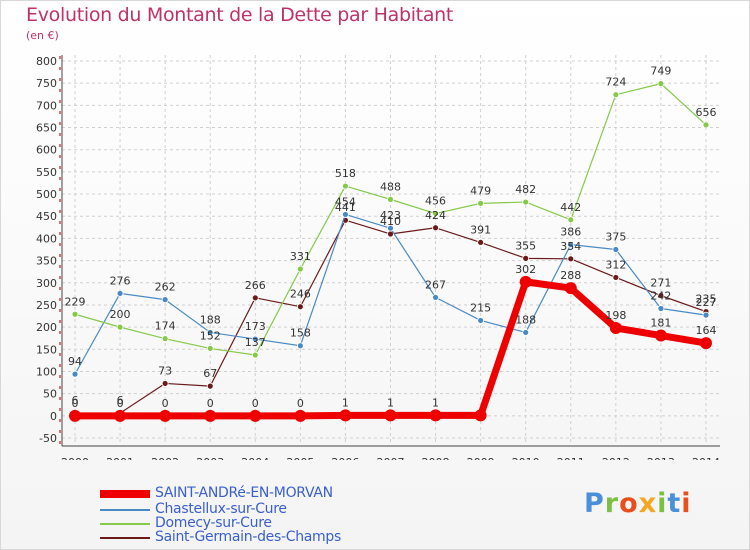 The width and height of the screenshot is (750, 550). Describe the element at coordinates (594, 503) in the screenshot. I see `logo-letter: P` at that location.